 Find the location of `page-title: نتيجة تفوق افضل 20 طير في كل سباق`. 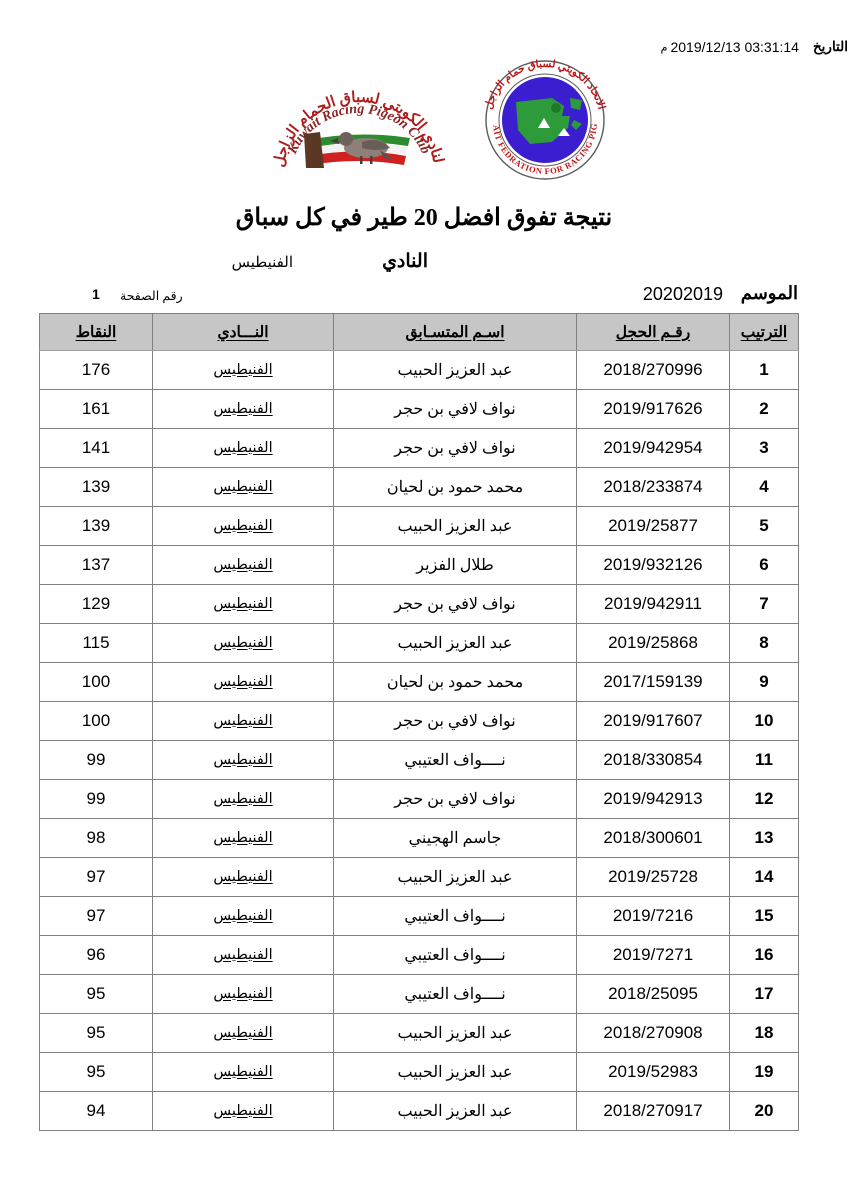

page-title: نتيجة تفوق افضل 20 طير في كل سباق is located at coordinates (424, 218).